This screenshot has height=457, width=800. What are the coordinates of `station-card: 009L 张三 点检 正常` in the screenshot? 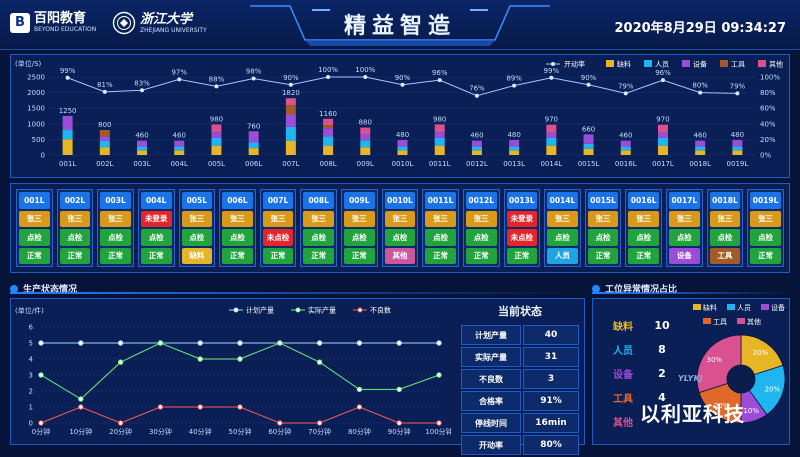 It's located at (359, 228).